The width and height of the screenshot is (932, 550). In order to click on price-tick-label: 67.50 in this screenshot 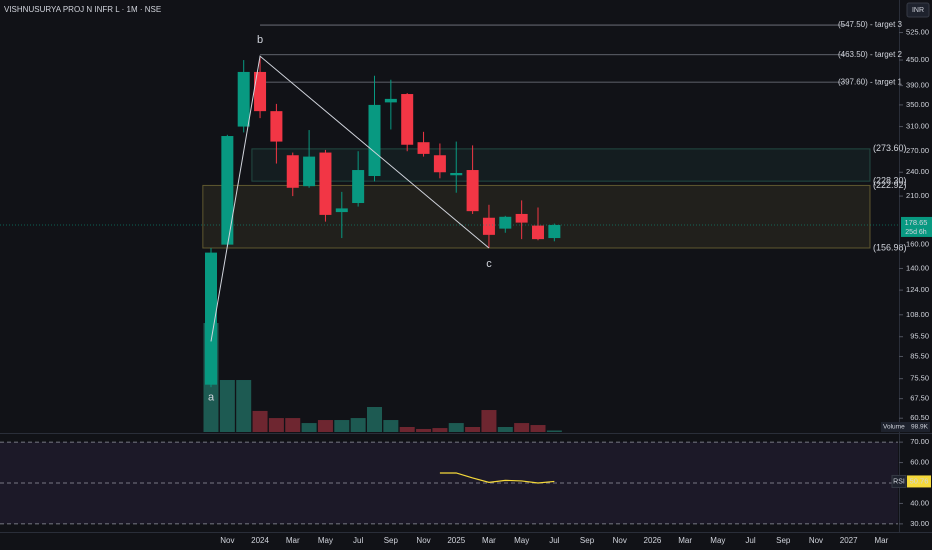, I will do `click(919, 398)`.